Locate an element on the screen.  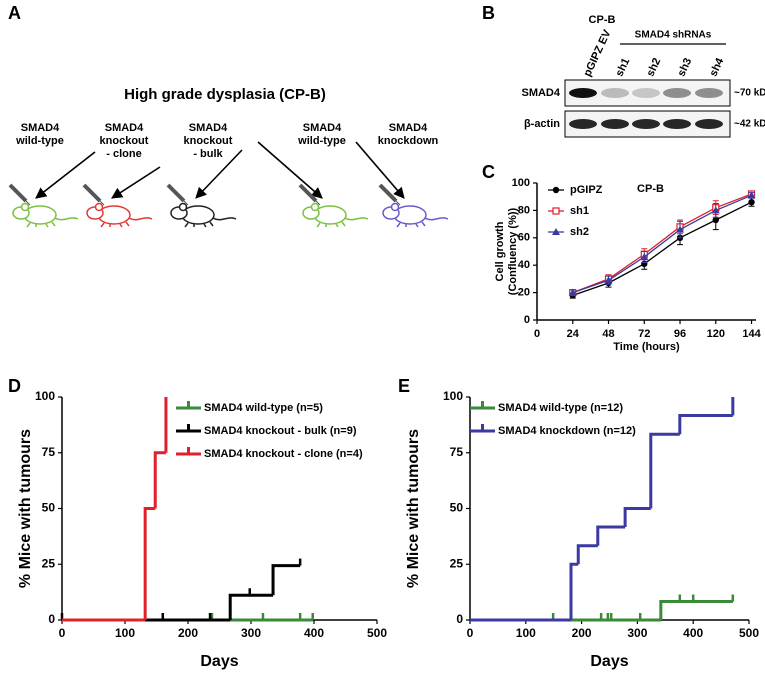
lane-label: sh4 is located at coordinates (716, 66).